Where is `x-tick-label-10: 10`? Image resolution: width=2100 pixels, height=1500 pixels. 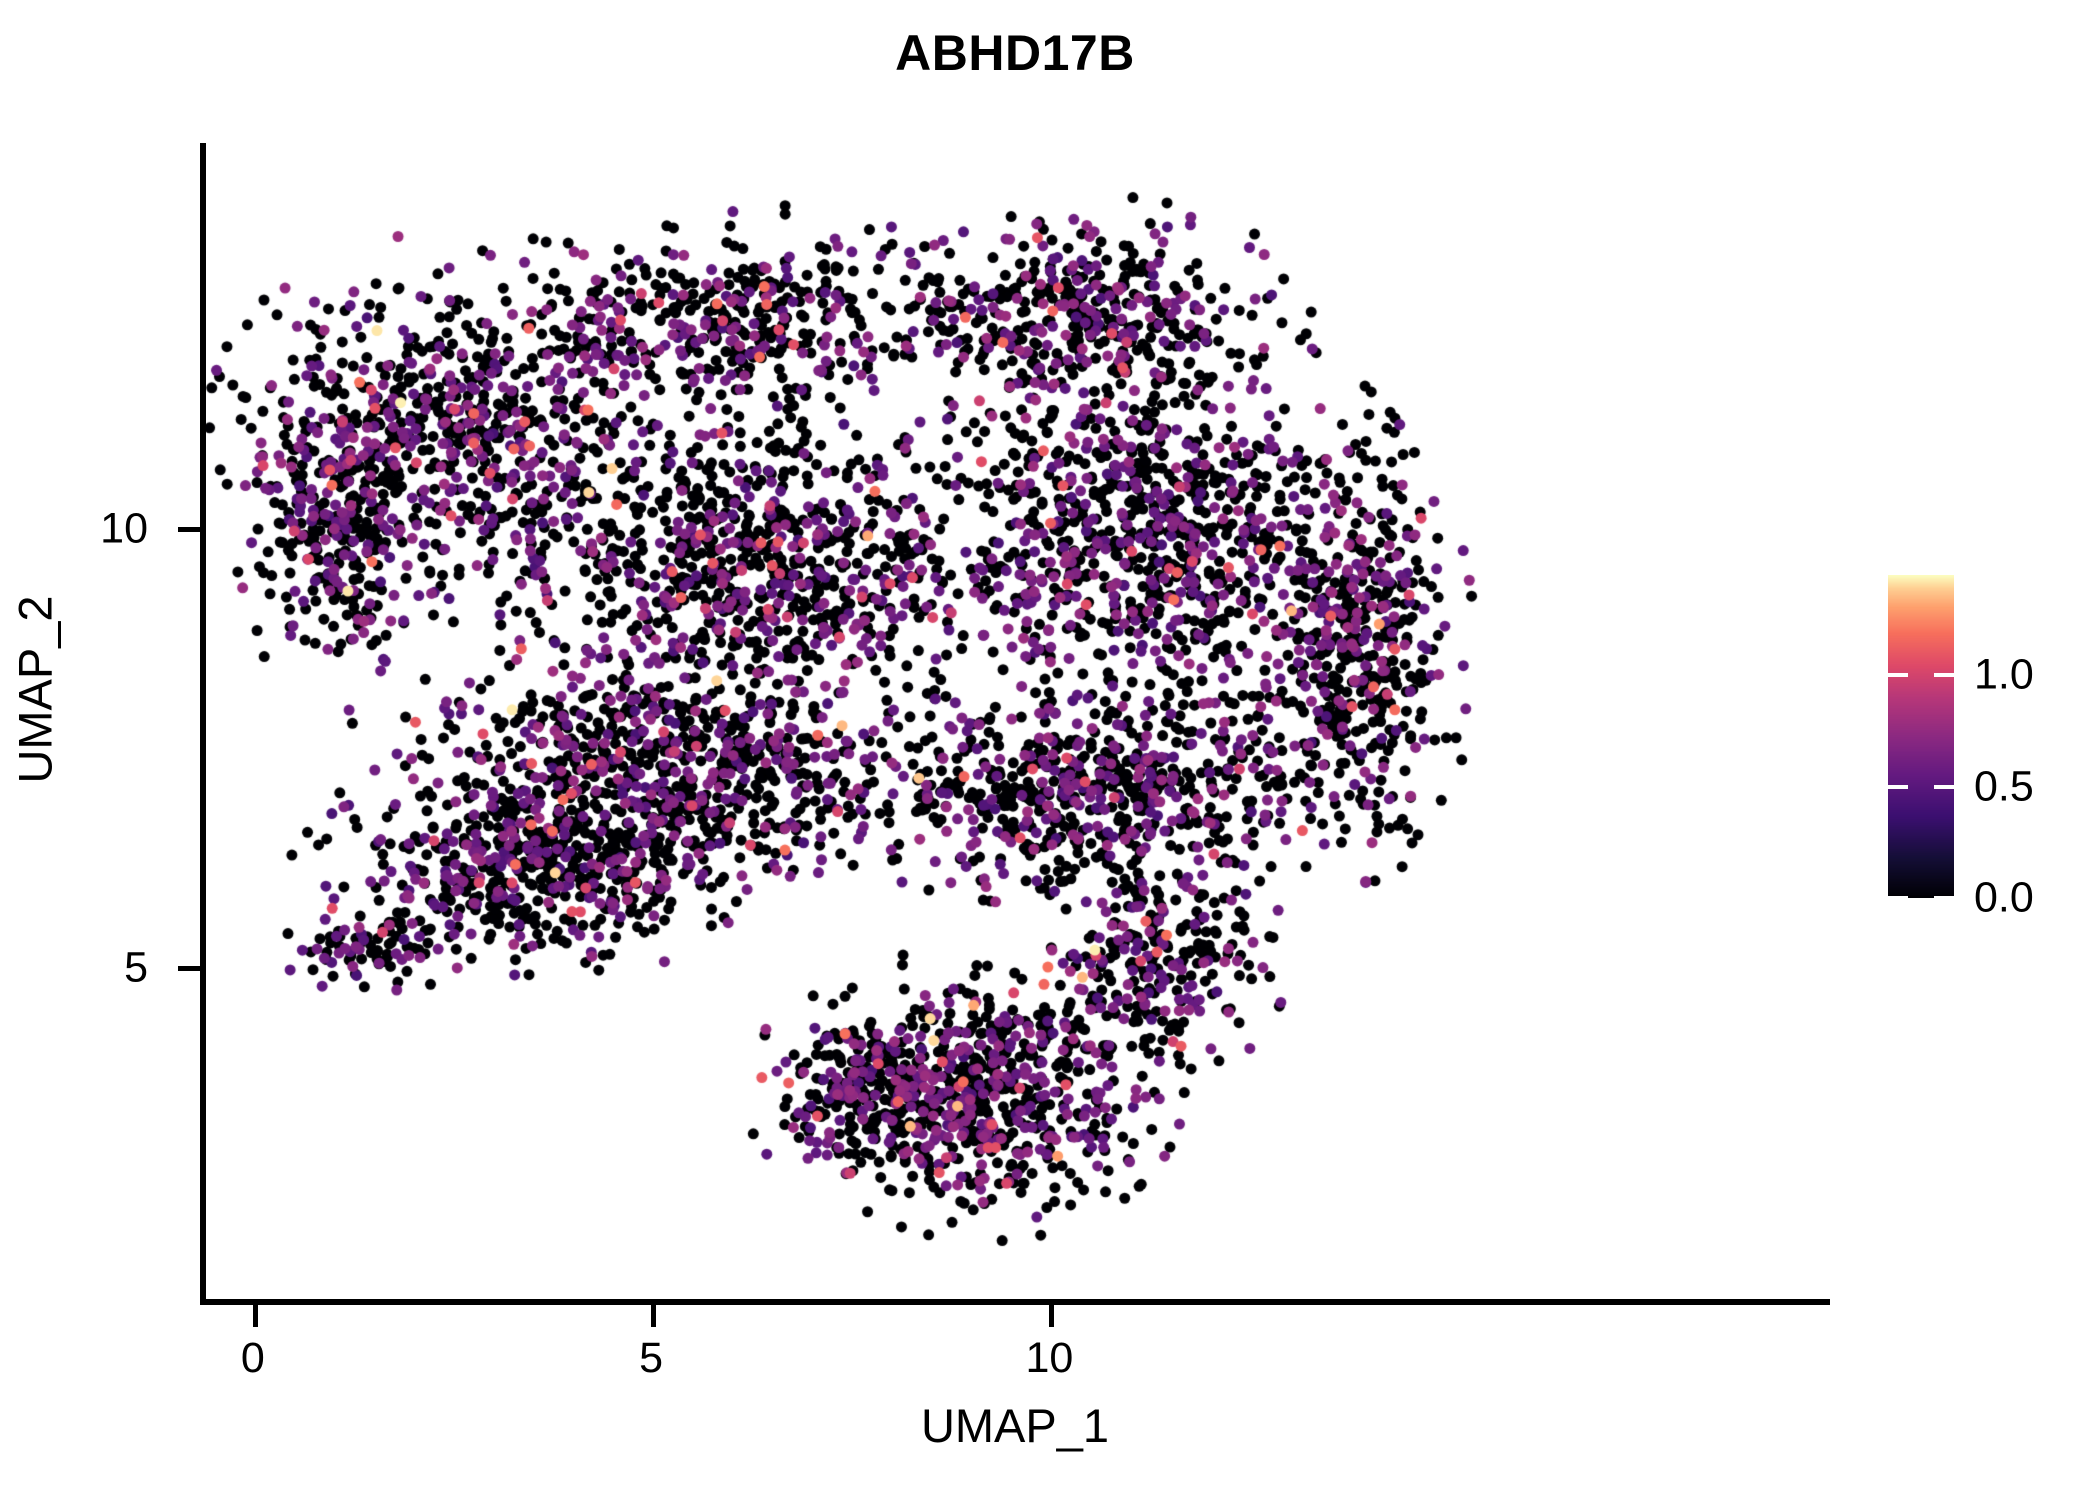
x-tick-label-10: 10 is located at coordinates (1049, 1358).